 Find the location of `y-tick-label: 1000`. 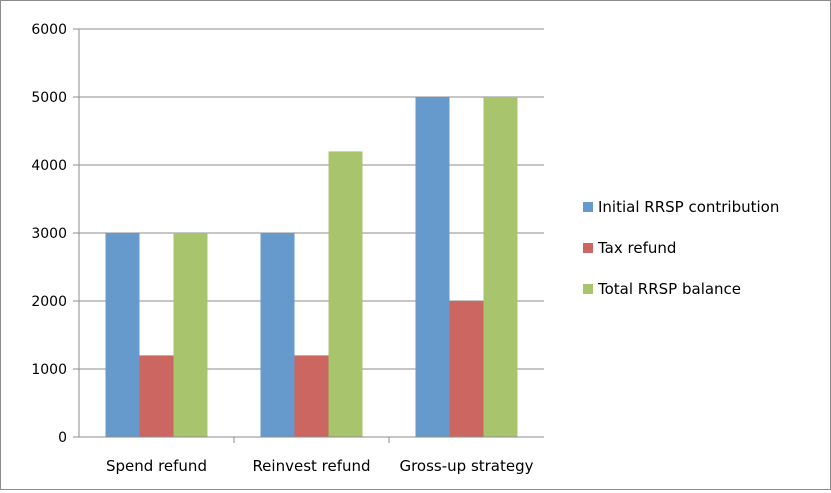

y-tick-label: 1000 is located at coordinates (49, 370).